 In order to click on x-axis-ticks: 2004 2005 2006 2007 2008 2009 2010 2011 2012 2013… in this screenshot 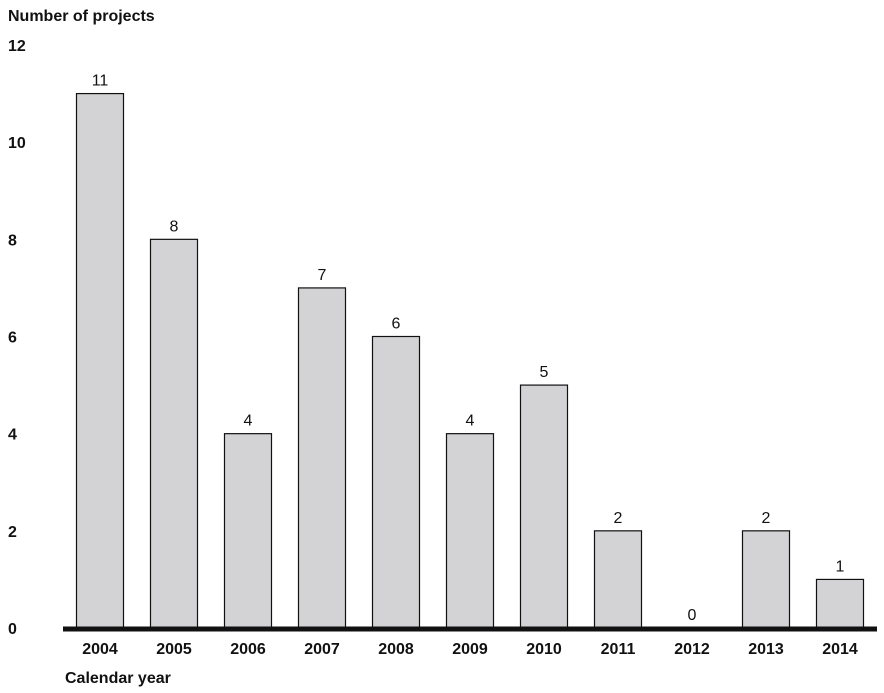, I will do `click(470, 649)`.